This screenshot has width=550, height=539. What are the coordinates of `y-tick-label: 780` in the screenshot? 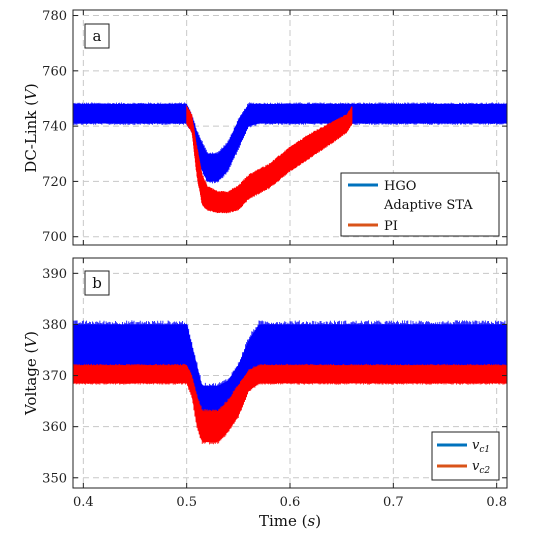 It's located at (54, 16).